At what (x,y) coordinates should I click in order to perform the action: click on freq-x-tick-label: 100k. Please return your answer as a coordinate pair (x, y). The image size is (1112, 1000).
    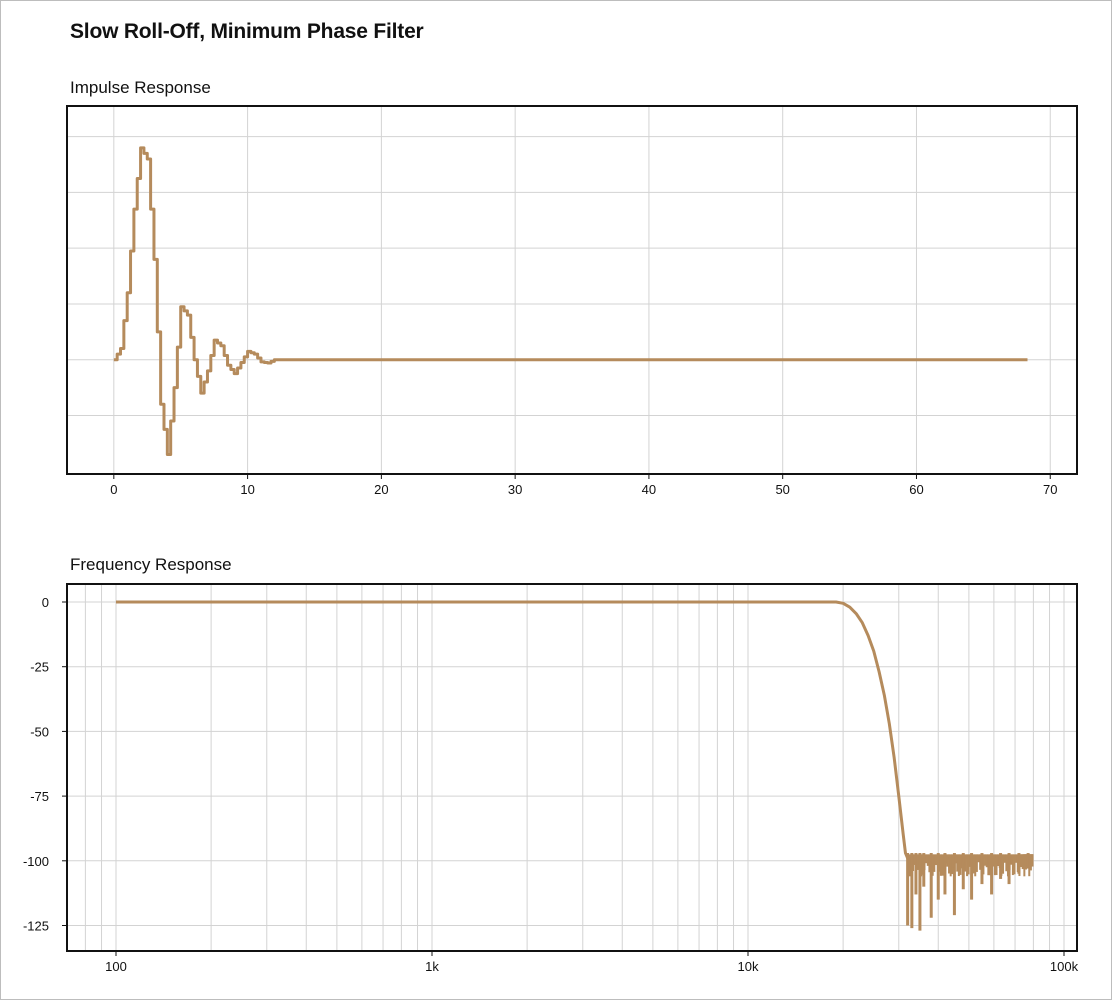
    Looking at the image, I should click on (1064, 966).